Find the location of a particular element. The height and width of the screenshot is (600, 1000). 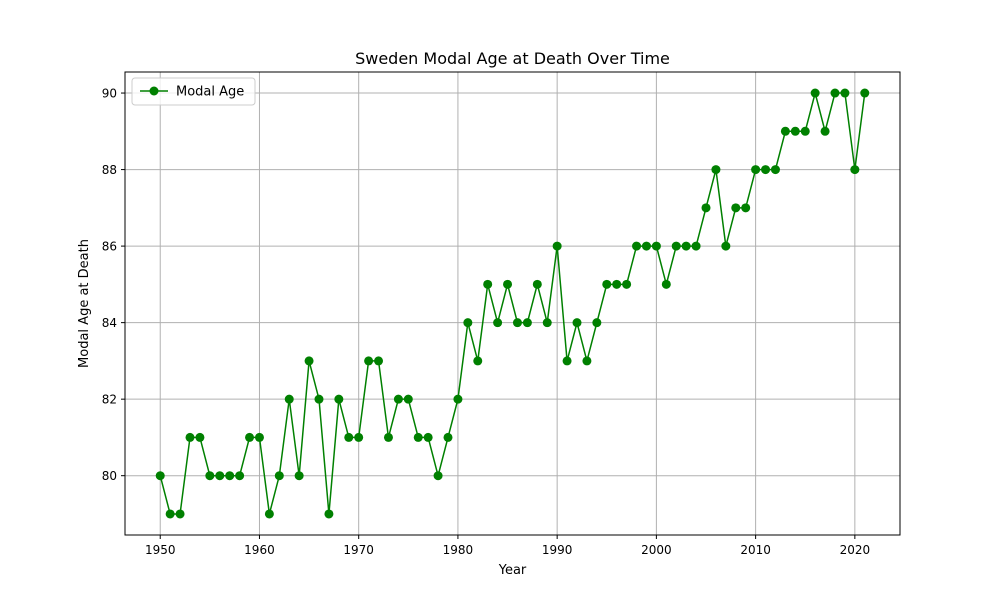

x-tick-label: 1980 is located at coordinates (458, 550).